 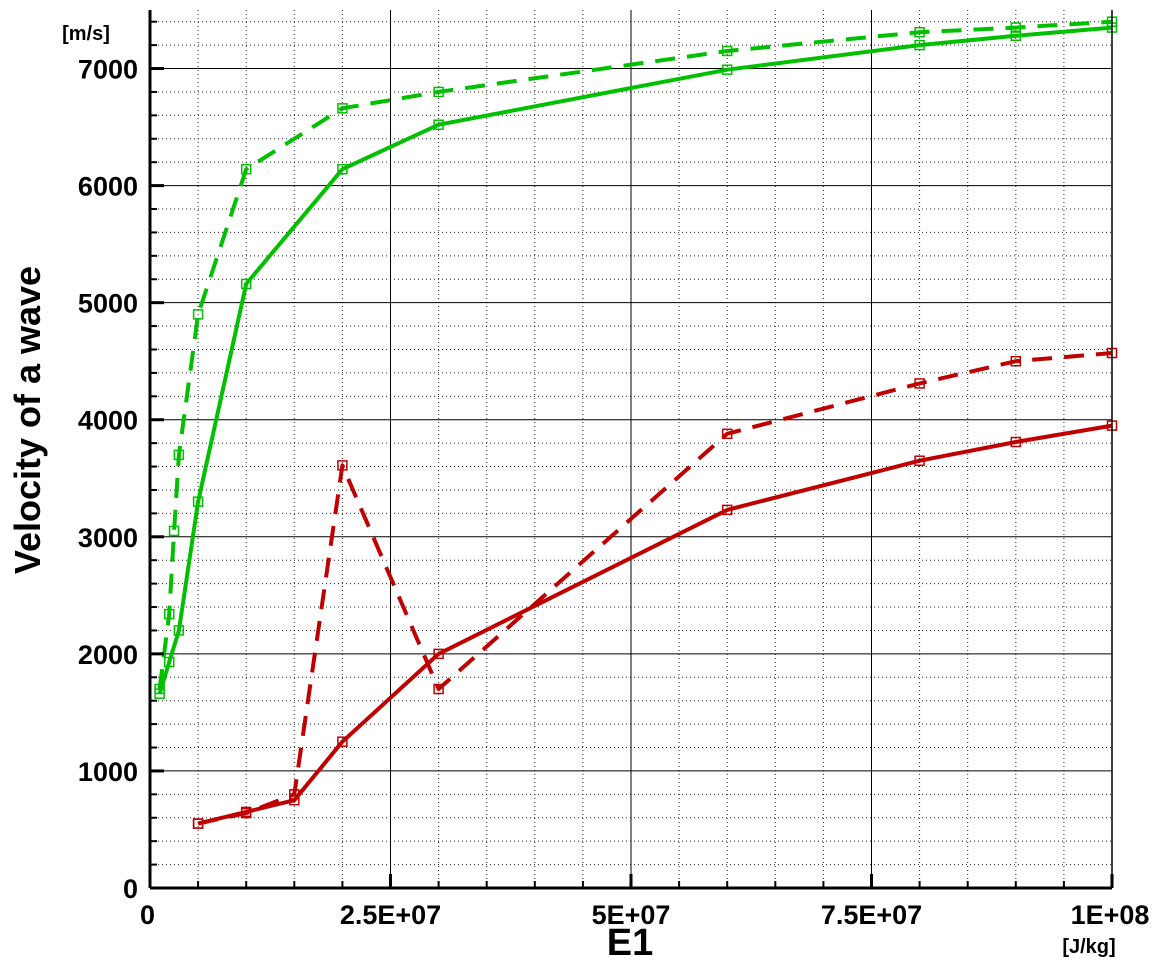 I want to click on x-tick-label: 5E+07, so click(x=631, y=915).